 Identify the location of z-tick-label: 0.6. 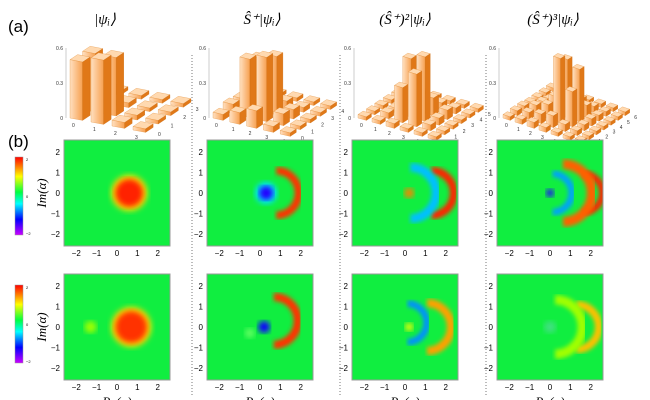
(59, 49).